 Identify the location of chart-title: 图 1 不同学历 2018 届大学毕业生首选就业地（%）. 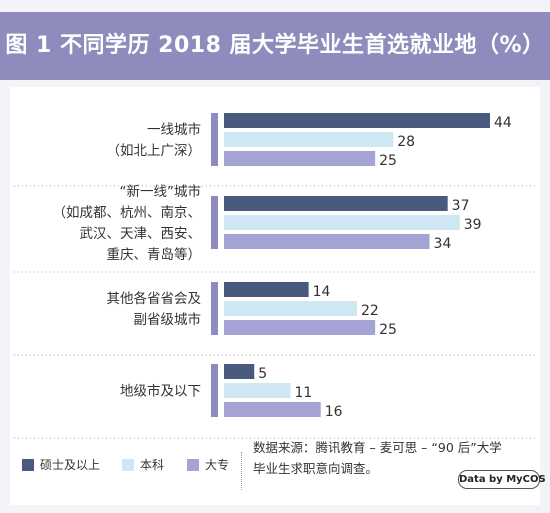
(275, 45).